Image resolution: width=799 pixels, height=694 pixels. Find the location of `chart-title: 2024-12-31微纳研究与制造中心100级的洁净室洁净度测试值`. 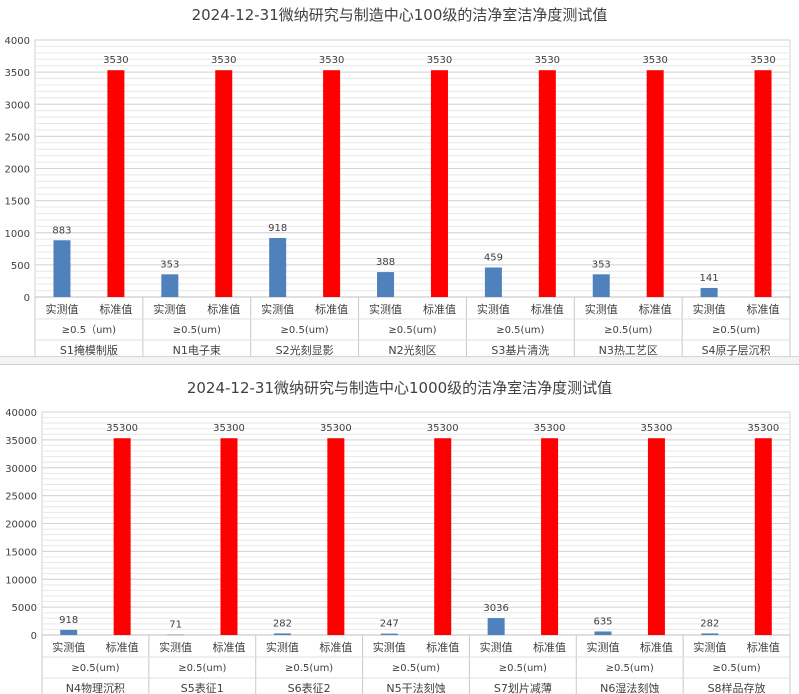

chart-title: 2024-12-31微纳研究与制造中心100级的洁净室洁净度测试值 is located at coordinates (399, 15).